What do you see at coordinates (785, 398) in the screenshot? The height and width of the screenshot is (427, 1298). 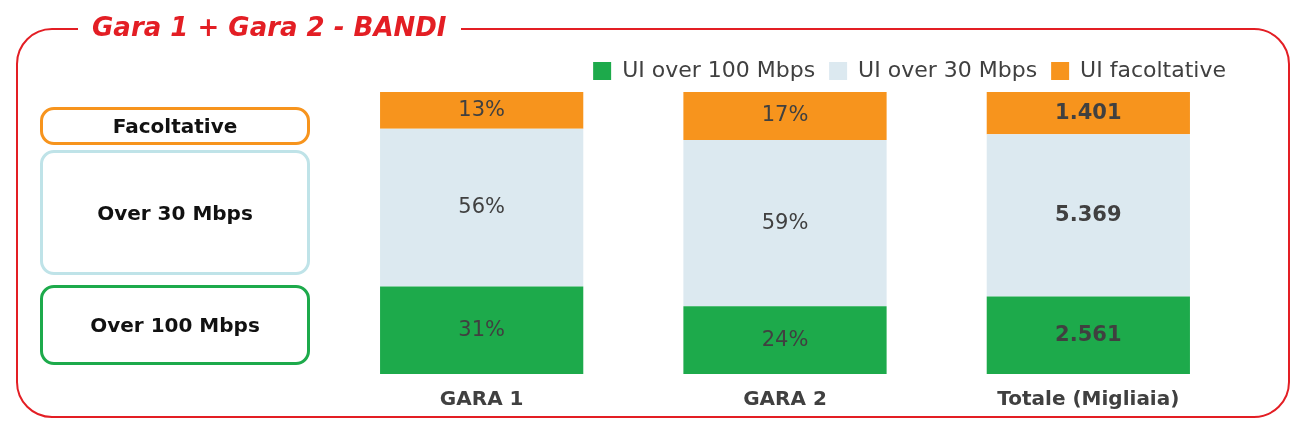 I see `x-tick-label: GARA 2` at bounding box center [785, 398].